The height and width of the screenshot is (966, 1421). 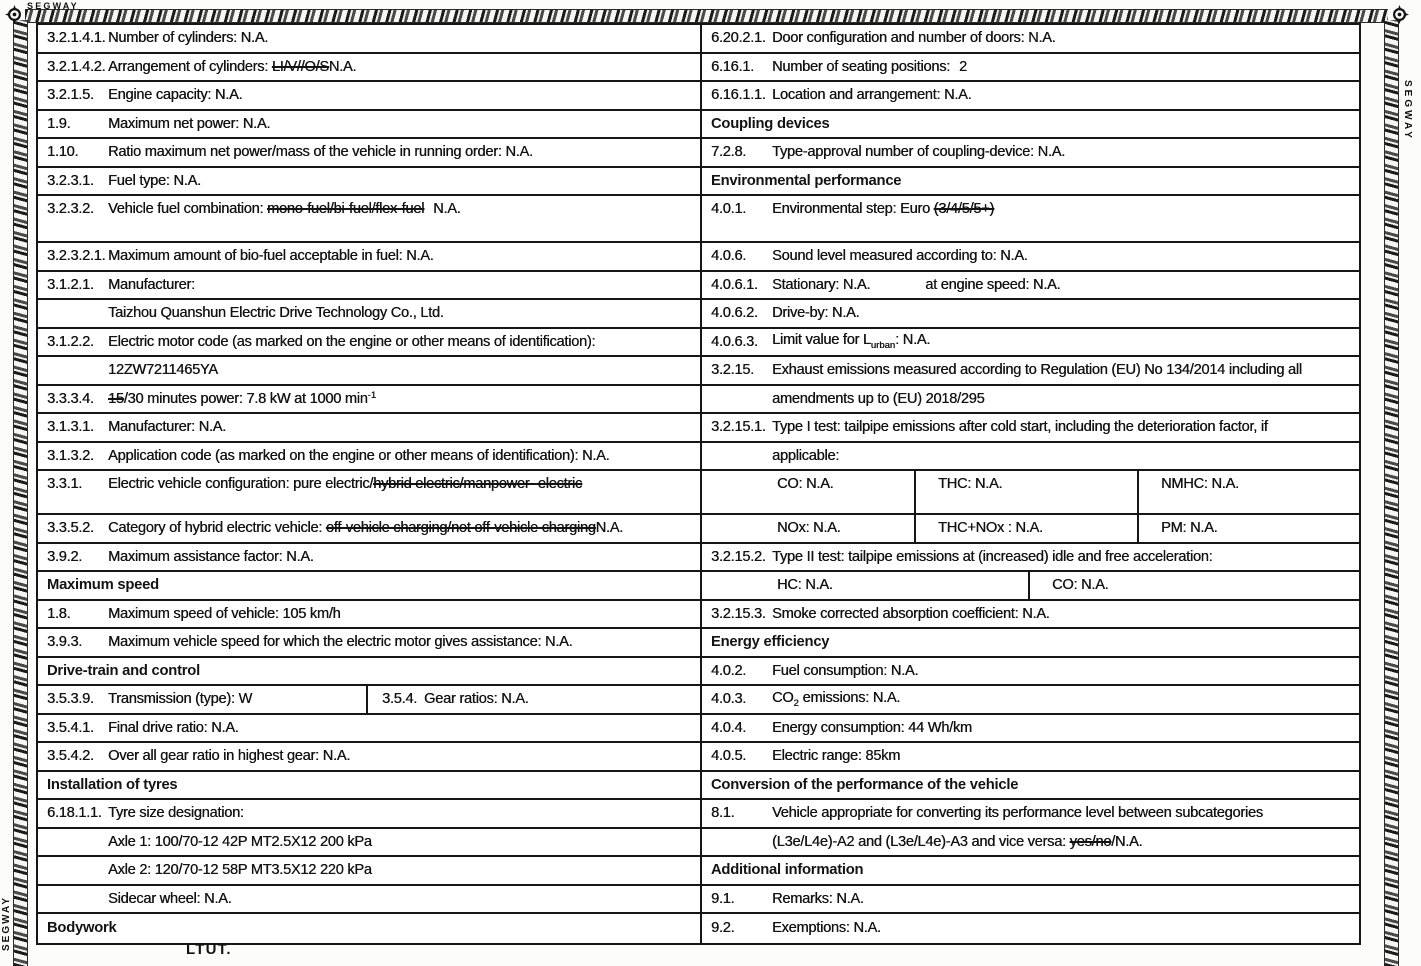 I want to click on table-row: 3.2.3.1. Fuel type: N.A., so click(x=369, y=182).